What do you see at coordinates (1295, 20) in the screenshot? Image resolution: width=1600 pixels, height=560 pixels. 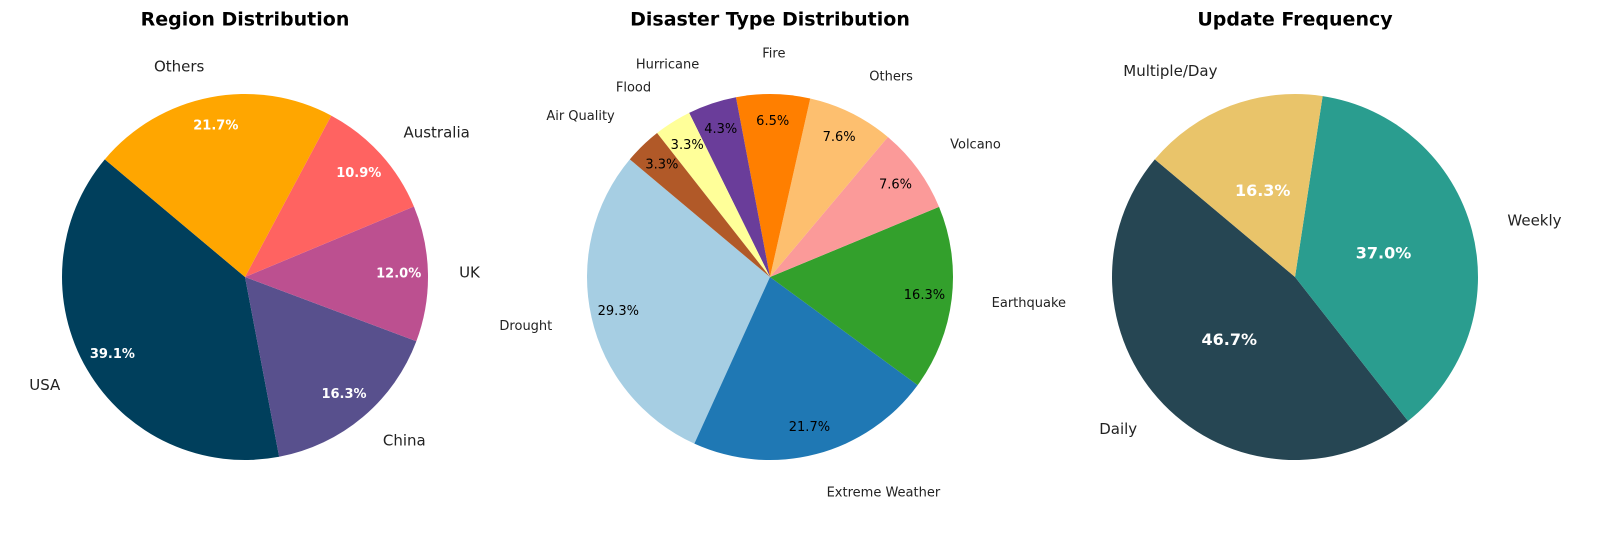 I see `chart-title: Update Frequency` at bounding box center [1295, 20].